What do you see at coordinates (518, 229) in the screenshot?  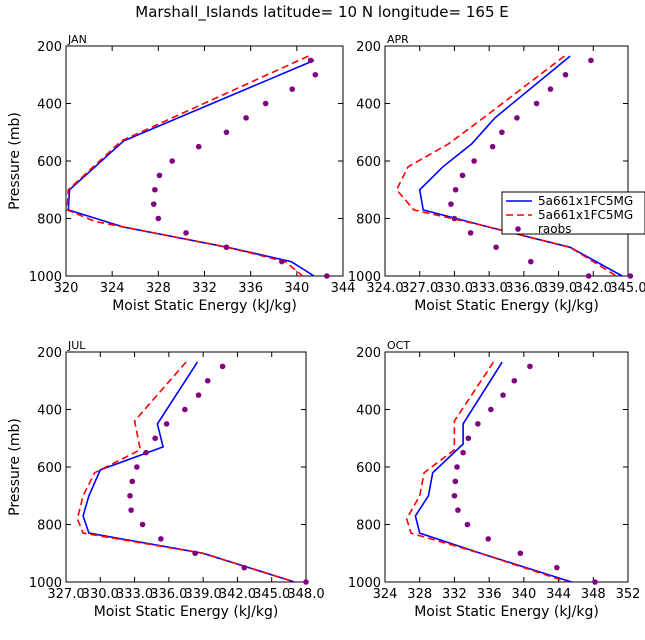 I see `legend-dot-marker` at bounding box center [518, 229].